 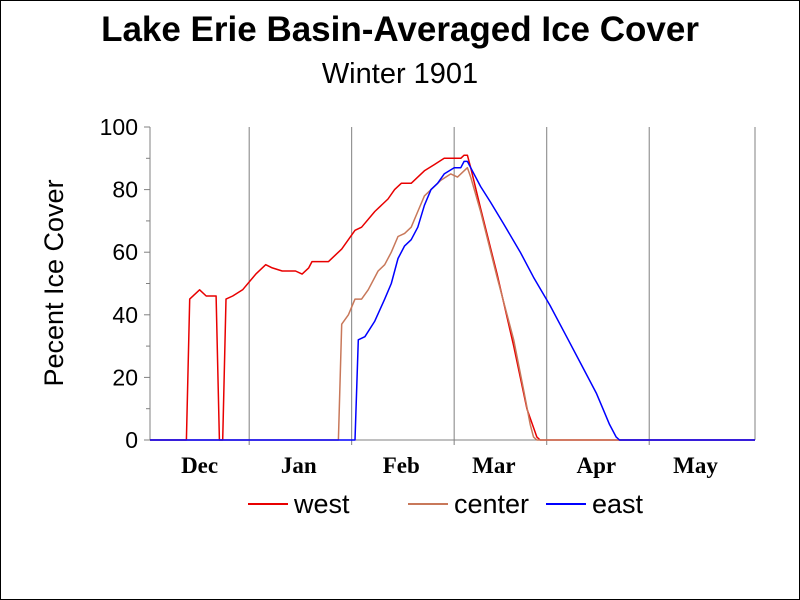 I want to click on y-tick-label: 60, so click(x=125, y=252).